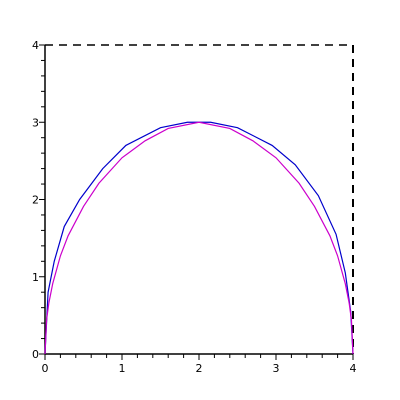 The image size is (400, 400). I want to click on x-tick-label: 3, so click(276, 368).